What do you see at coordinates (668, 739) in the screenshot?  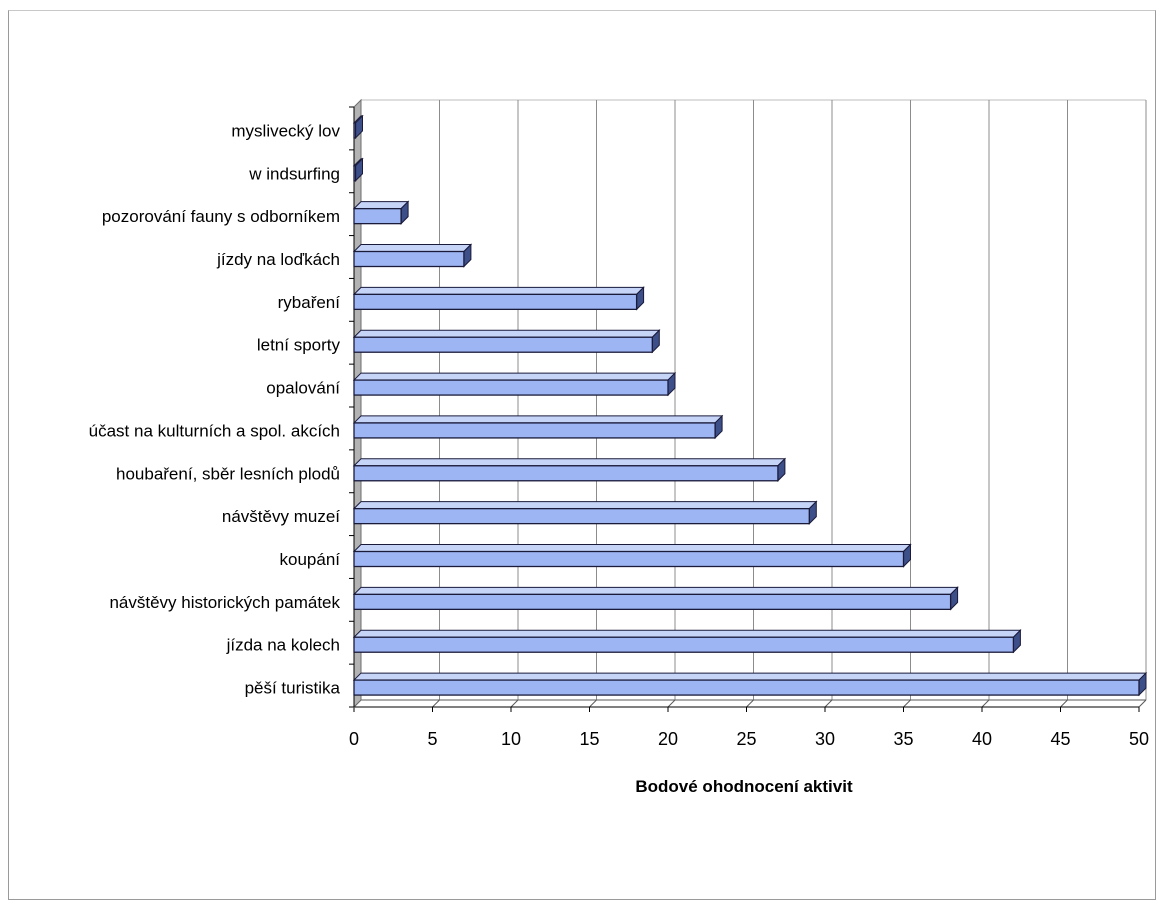 I see `x-tick-label: 20` at bounding box center [668, 739].